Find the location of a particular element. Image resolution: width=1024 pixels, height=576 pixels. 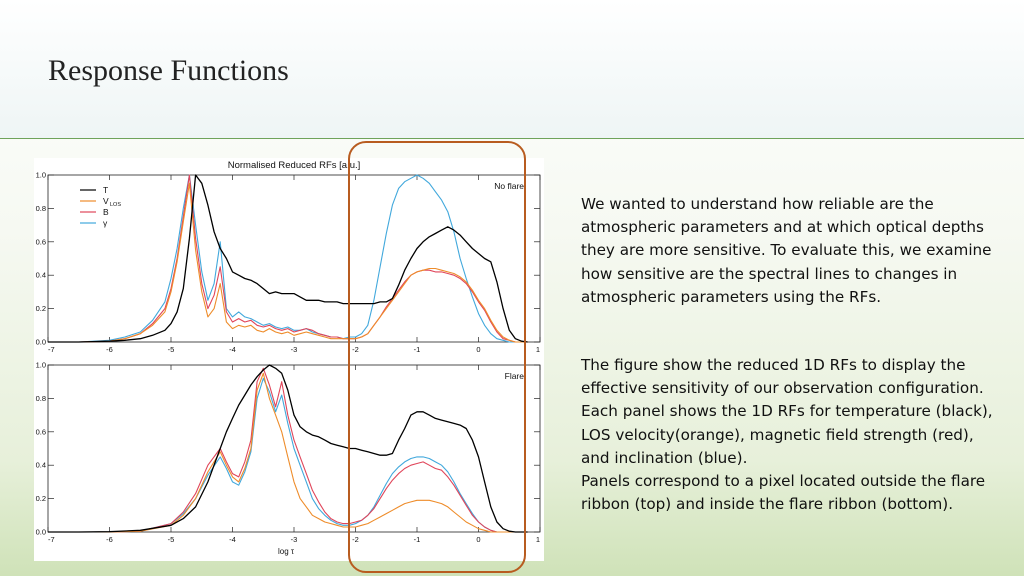

legend-label-T: T is located at coordinates (105, 190).